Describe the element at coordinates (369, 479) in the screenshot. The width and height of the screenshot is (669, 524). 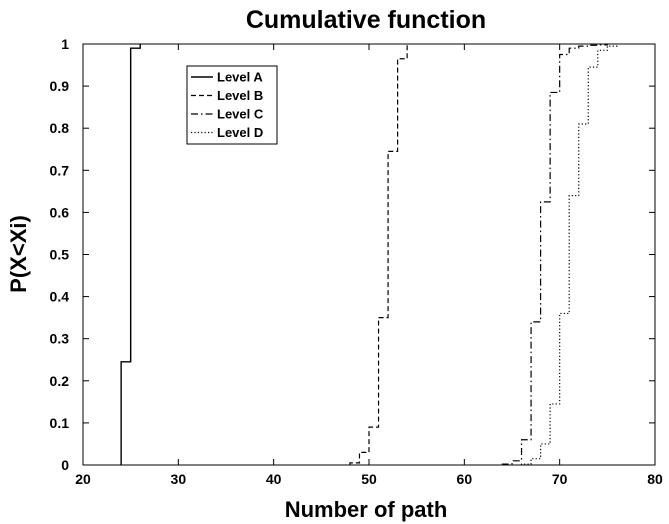
I see `x-tick-label: 50` at that location.